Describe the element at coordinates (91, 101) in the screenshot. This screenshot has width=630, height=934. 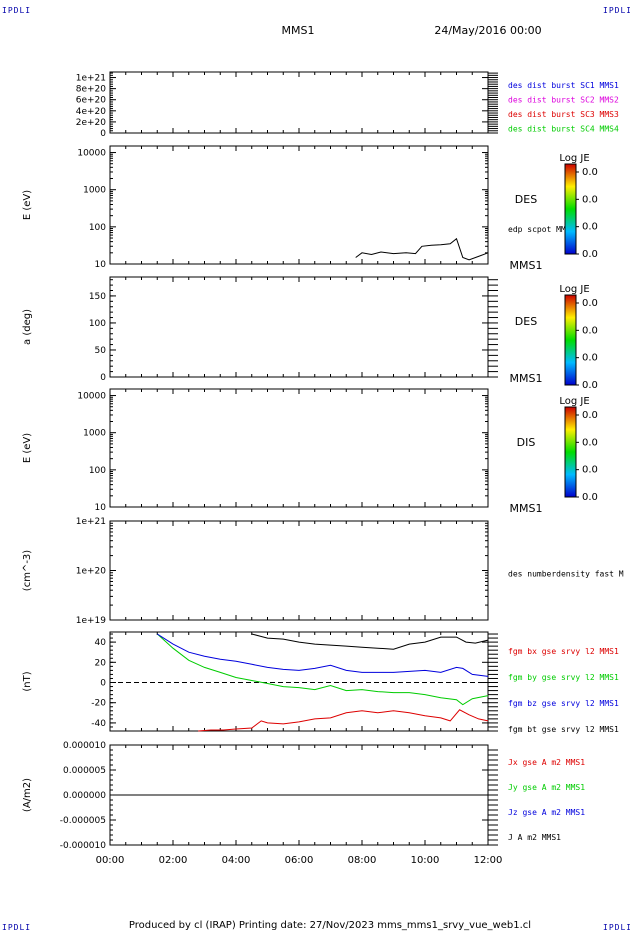
I see `y-tick-label: 6e+20` at that location.